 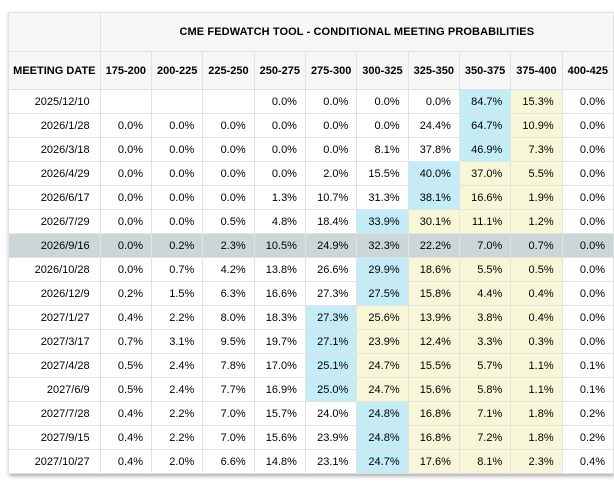 What do you see at coordinates (382, 317) in the screenshot?
I see `probability-cell: 25.6%` at bounding box center [382, 317].